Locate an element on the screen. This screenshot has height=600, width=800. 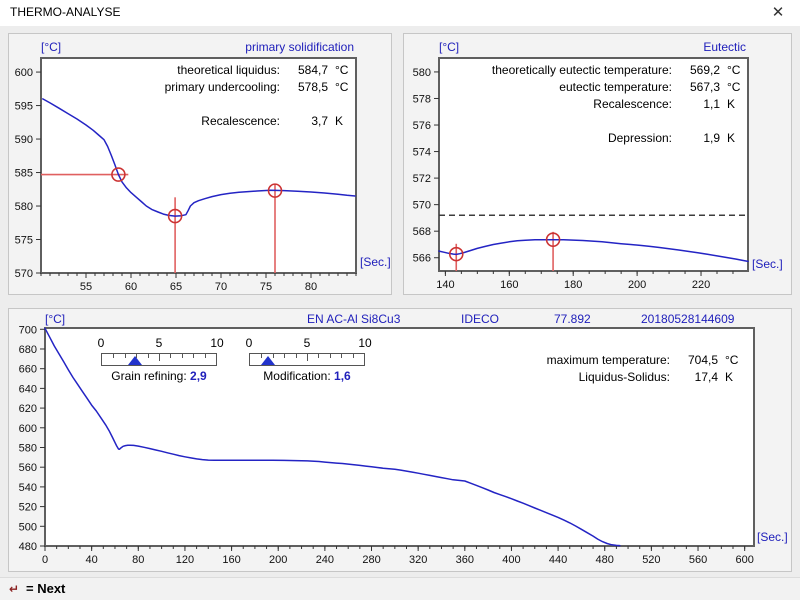
x-tick-label: 160 is located at coordinates (509, 285).